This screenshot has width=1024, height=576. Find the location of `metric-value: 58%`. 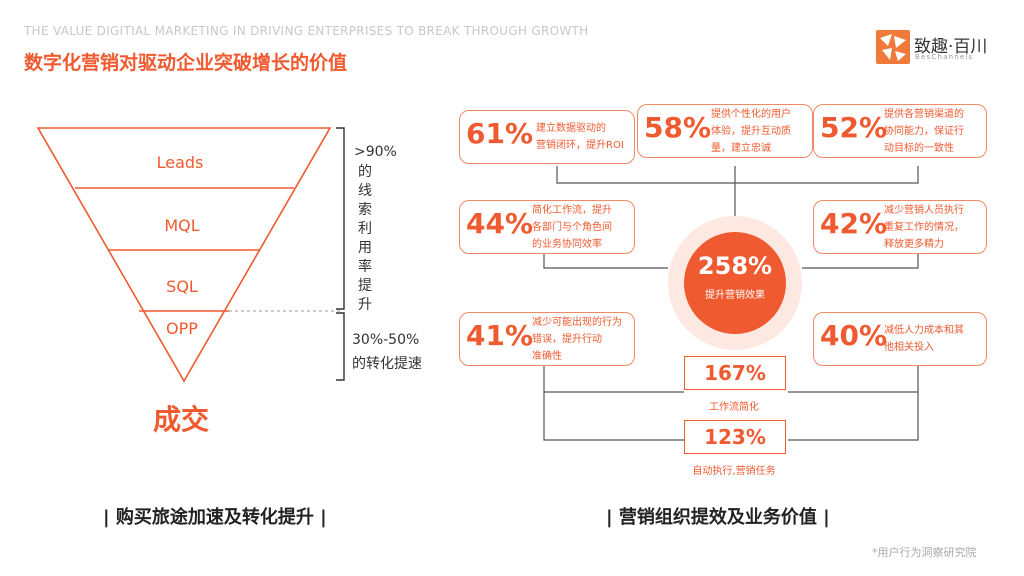

metric-value: 58% is located at coordinates (678, 127).